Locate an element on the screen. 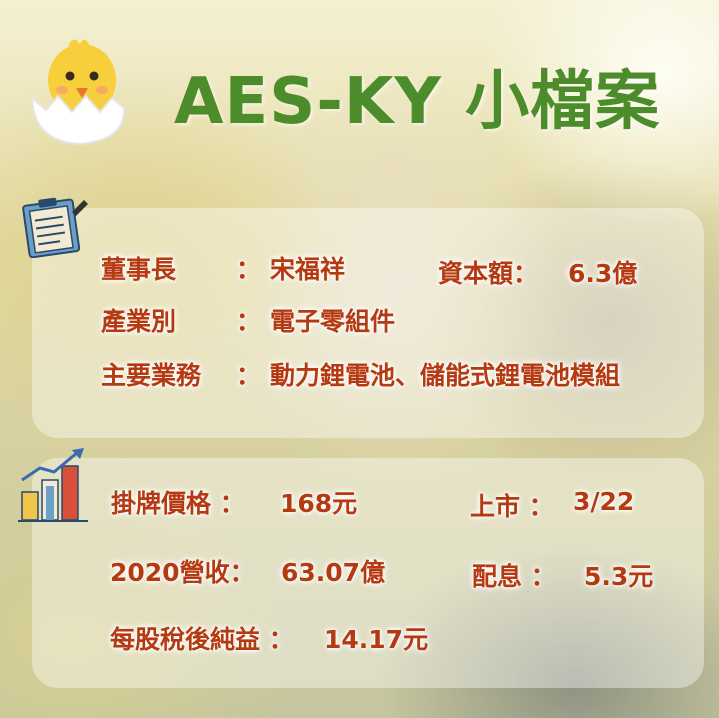 The image size is (719, 718). chairman-label: 董事長 is located at coordinates (139, 269).